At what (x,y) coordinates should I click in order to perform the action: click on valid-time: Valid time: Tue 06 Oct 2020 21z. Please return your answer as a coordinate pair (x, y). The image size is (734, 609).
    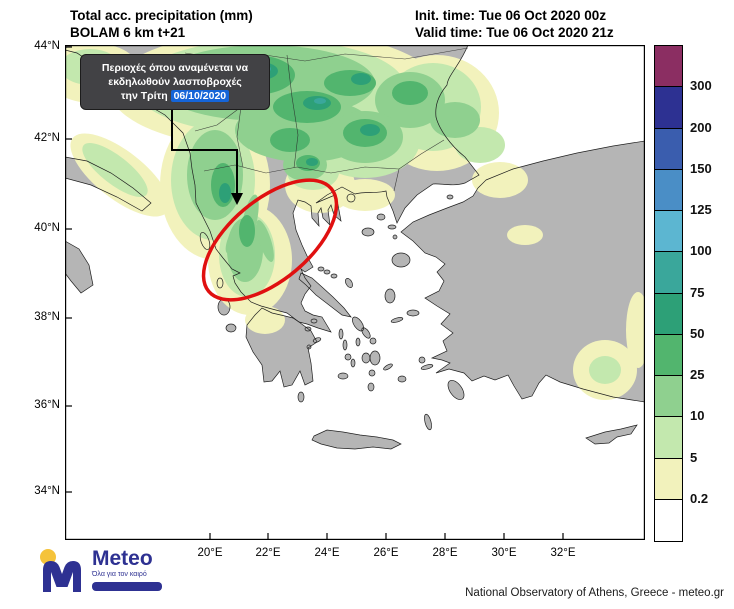
    Looking at the image, I should click on (514, 32).